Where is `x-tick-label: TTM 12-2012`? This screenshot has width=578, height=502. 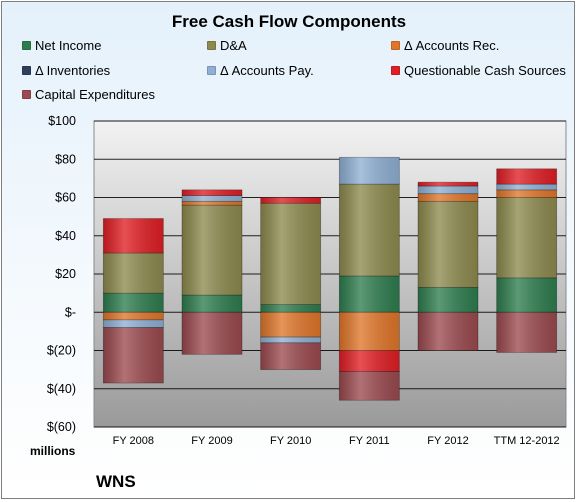 x-tick-label: TTM 12-2012 is located at coordinates (527, 441).